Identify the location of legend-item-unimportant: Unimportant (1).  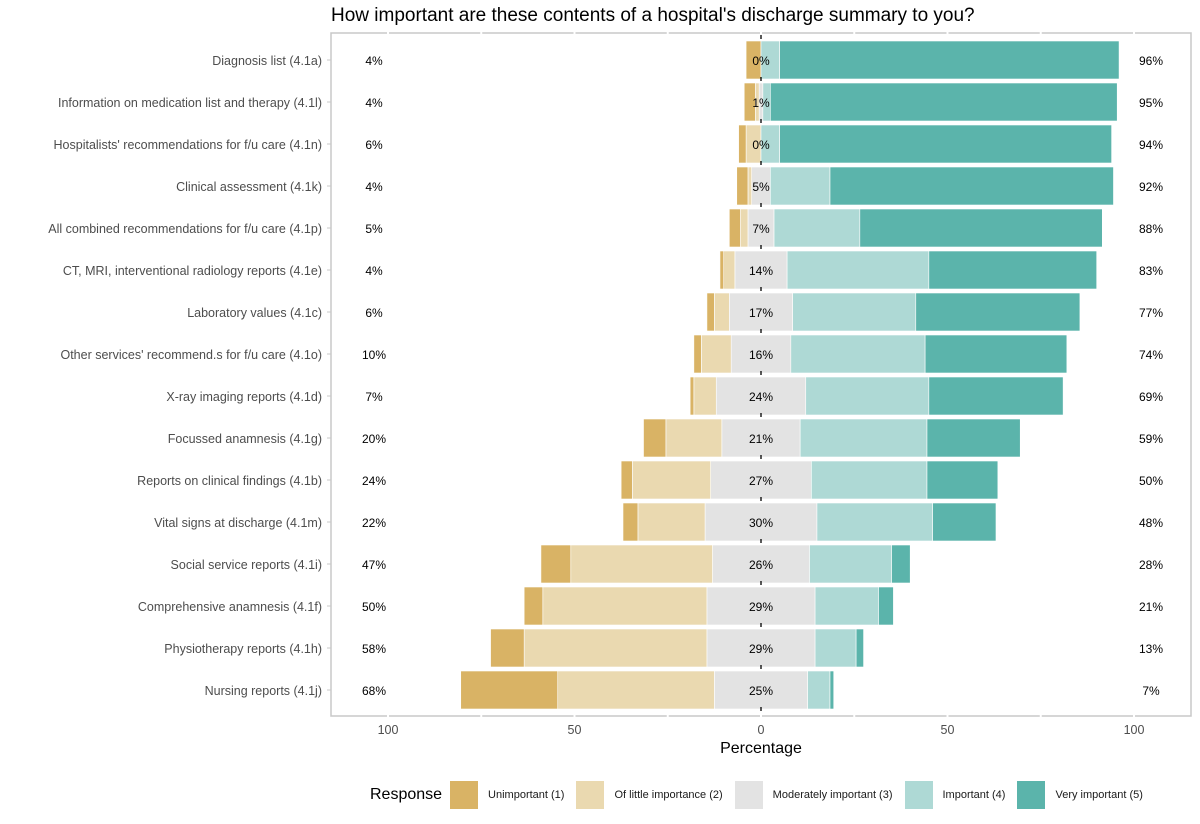
(507, 795).